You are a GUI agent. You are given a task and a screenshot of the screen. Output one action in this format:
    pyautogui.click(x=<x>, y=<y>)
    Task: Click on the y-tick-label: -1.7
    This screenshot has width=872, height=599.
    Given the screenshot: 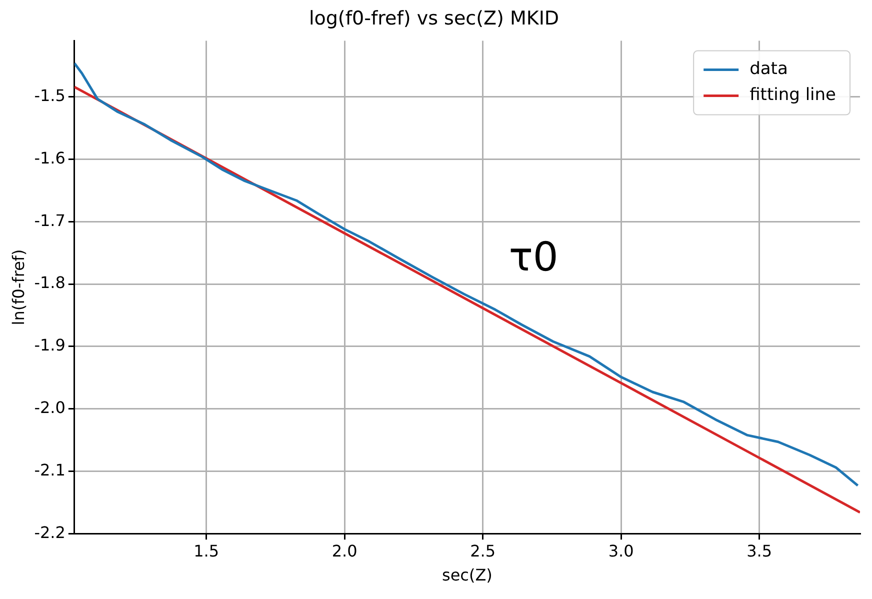 What is the action you would take?
    pyautogui.click(x=50, y=220)
    